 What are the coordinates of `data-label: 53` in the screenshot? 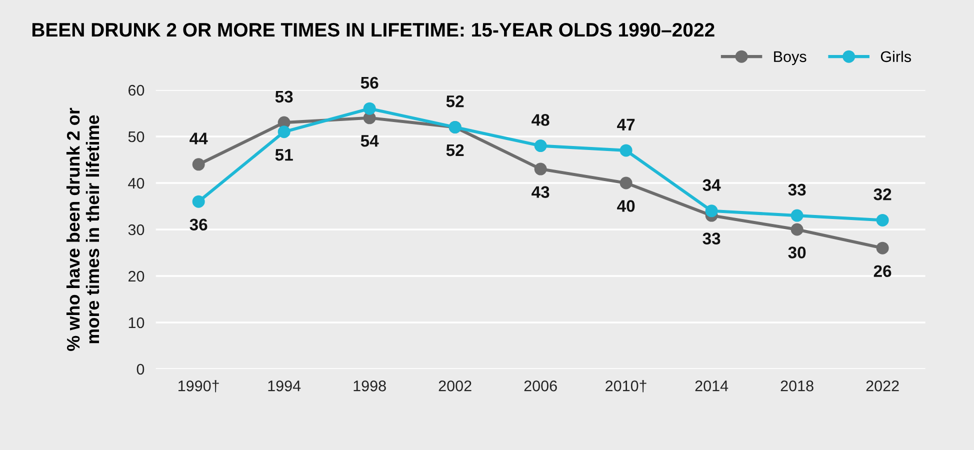 It's located at (284, 96).